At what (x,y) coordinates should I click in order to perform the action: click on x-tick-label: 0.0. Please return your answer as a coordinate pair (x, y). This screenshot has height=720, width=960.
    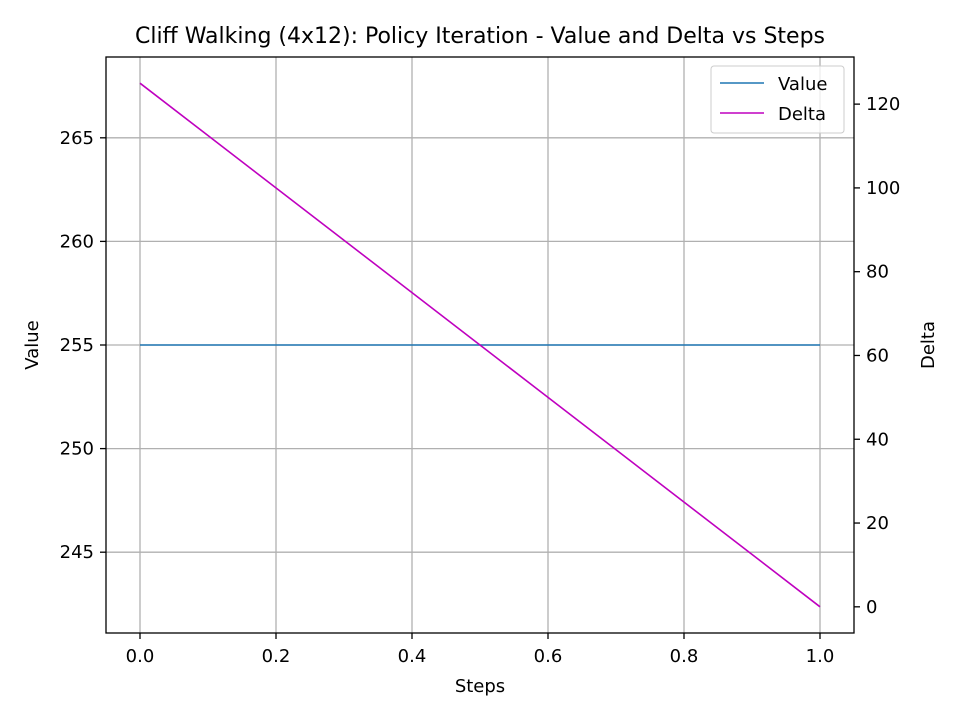
    Looking at the image, I should click on (140, 656).